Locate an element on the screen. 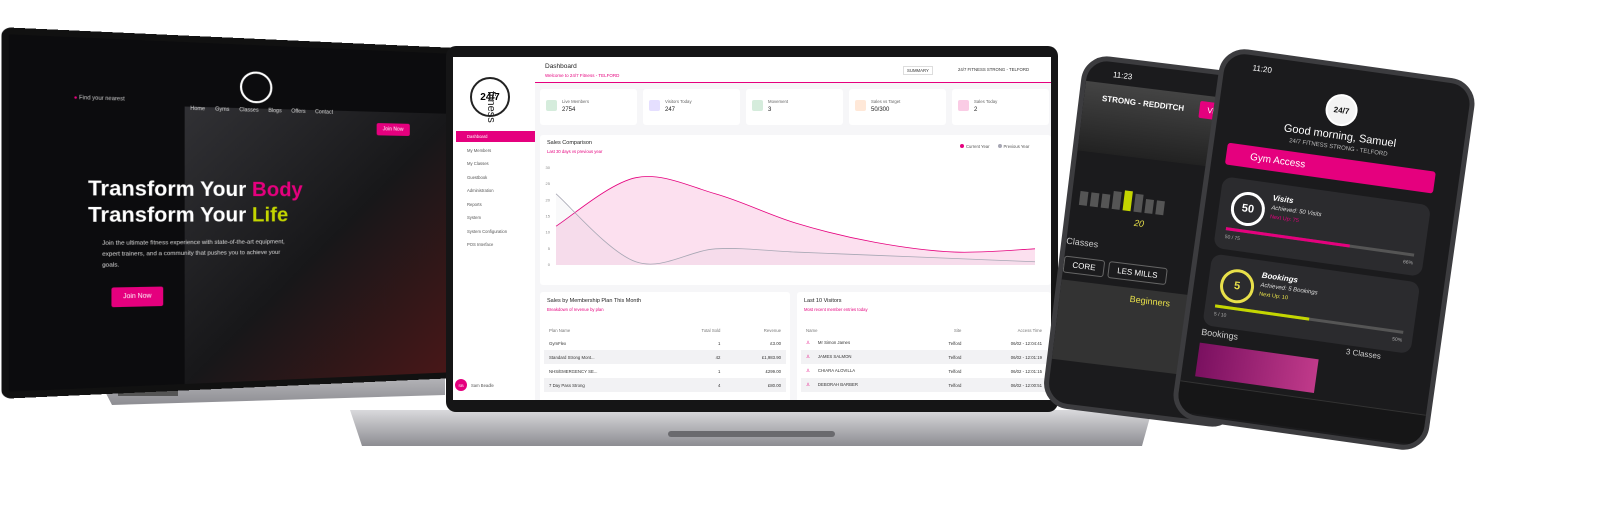 This screenshot has height=521, width=1600. stat-label: Movement is located at coordinates (778, 101).